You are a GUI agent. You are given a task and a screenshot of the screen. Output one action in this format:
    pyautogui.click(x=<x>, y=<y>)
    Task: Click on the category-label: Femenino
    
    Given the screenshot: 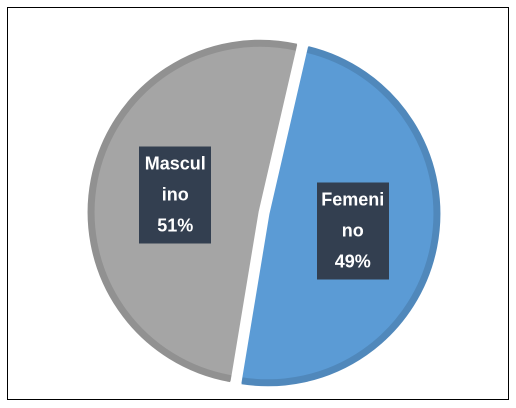 What is the action you would take?
    pyautogui.click(x=353, y=215)
    